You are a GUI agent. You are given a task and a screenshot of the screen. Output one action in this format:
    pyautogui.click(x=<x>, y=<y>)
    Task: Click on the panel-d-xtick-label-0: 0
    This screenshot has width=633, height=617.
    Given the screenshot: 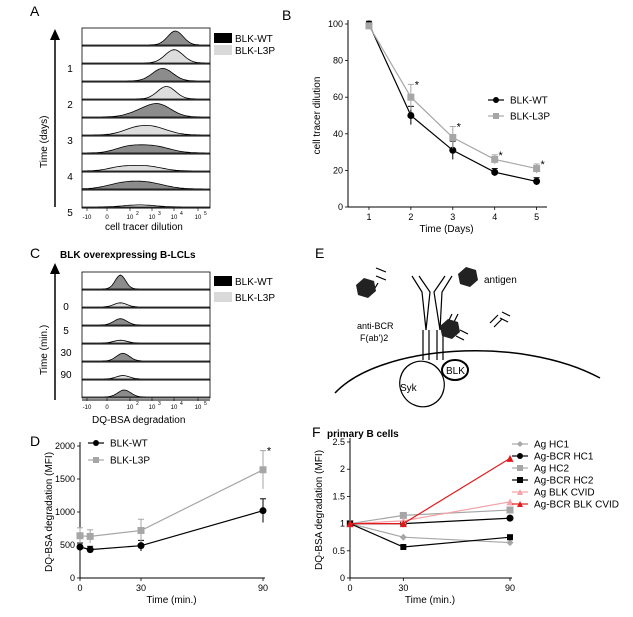 What is the action you would take?
    pyautogui.click(x=79, y=588)
    